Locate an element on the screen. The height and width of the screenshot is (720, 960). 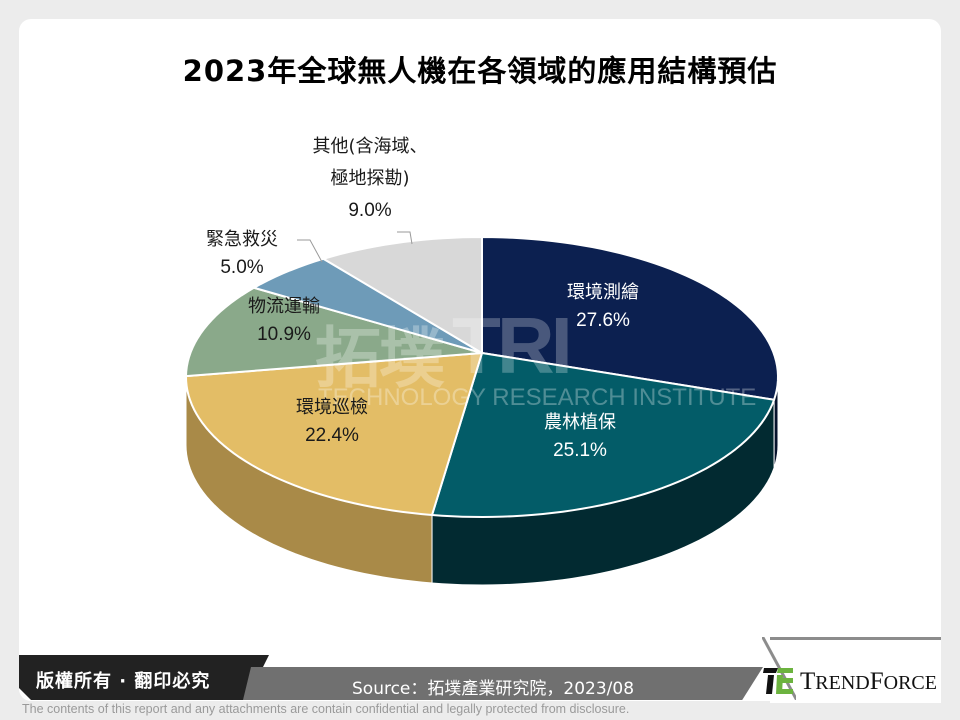
watermark-logo-tri: TRI is located at coordinates (512, 345).